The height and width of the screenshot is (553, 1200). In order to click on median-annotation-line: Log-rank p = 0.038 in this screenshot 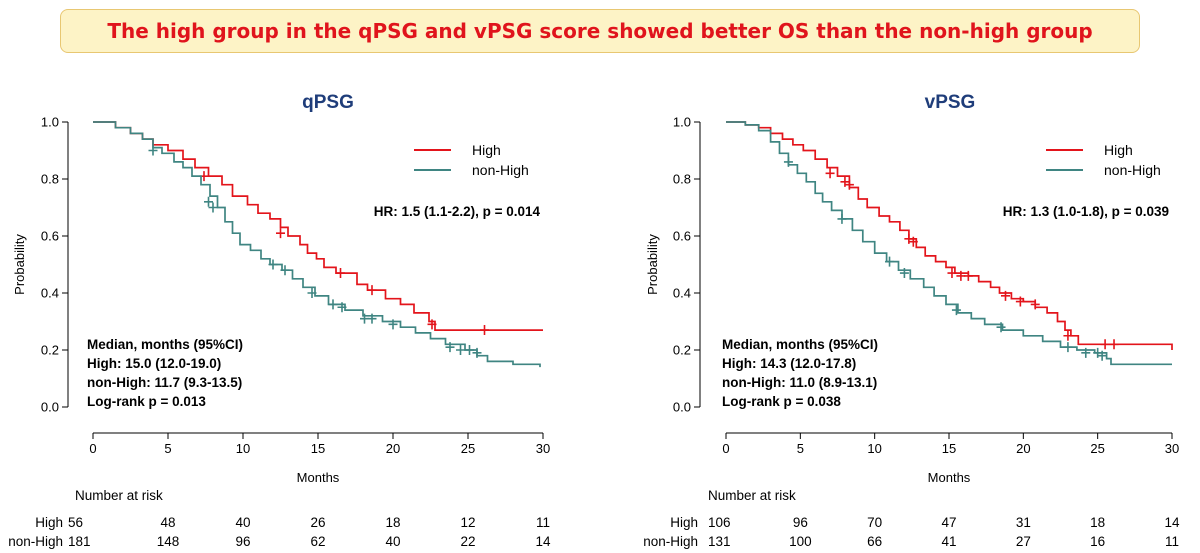, I will do `click(781, 401)`.